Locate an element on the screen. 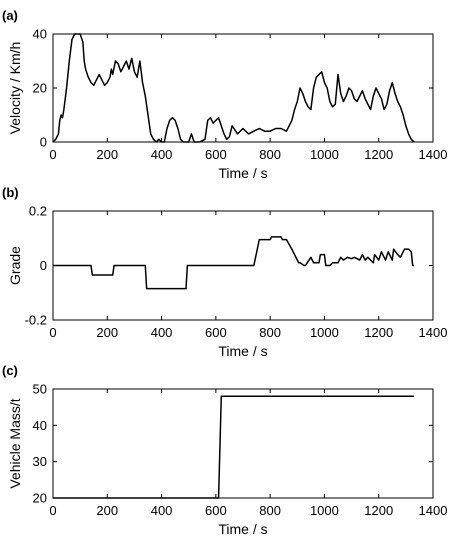  panel-1-ytick-label: 40 is located at coordinates (40, 34).